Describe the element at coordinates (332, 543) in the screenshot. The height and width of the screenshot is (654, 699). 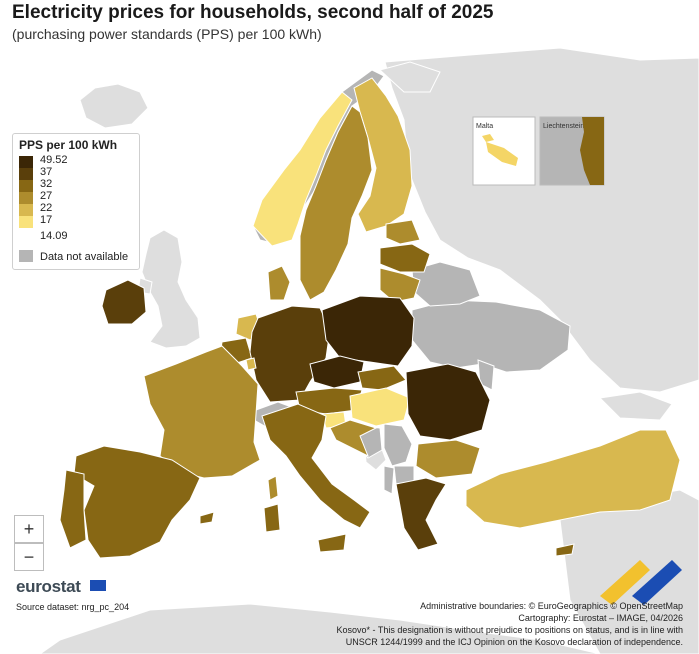
I see `sicily-shape` at that location.